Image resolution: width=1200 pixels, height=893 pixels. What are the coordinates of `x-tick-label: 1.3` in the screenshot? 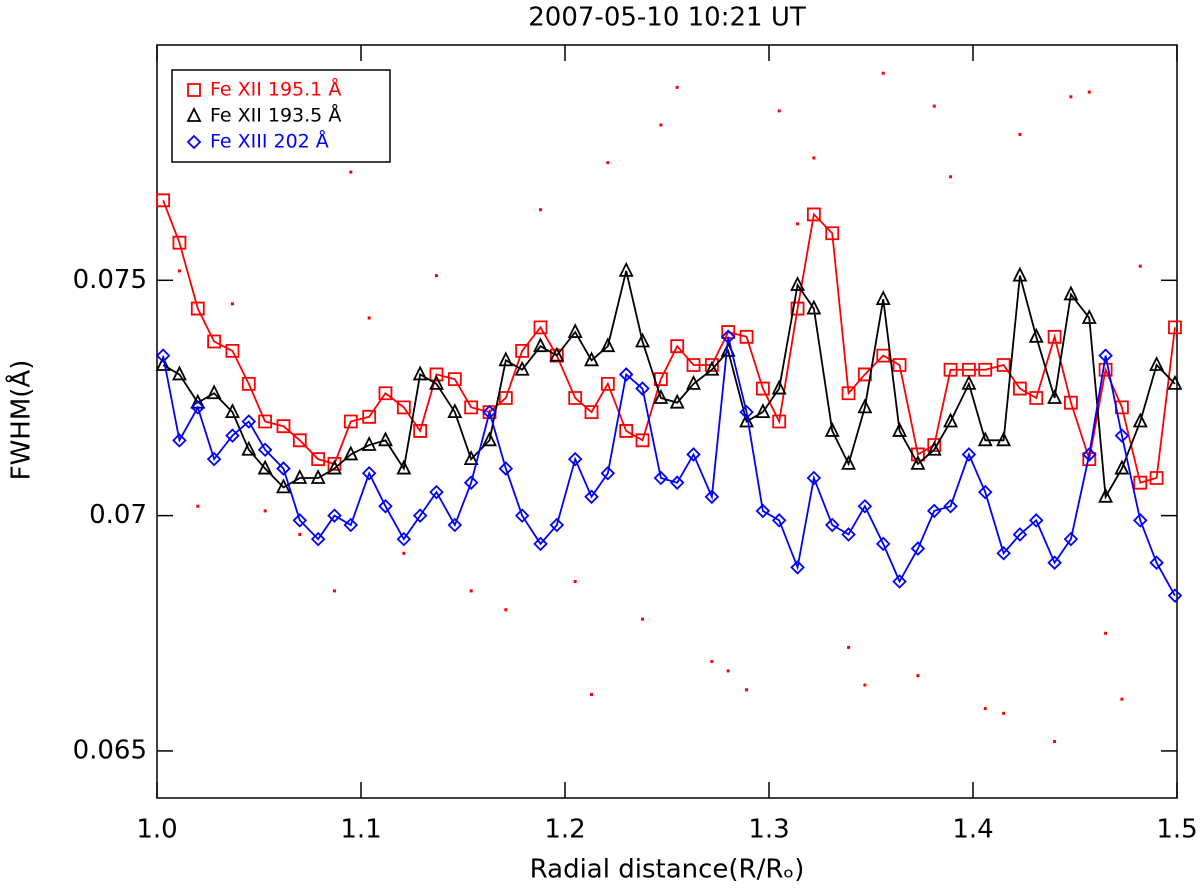 It's located at (768, 830).